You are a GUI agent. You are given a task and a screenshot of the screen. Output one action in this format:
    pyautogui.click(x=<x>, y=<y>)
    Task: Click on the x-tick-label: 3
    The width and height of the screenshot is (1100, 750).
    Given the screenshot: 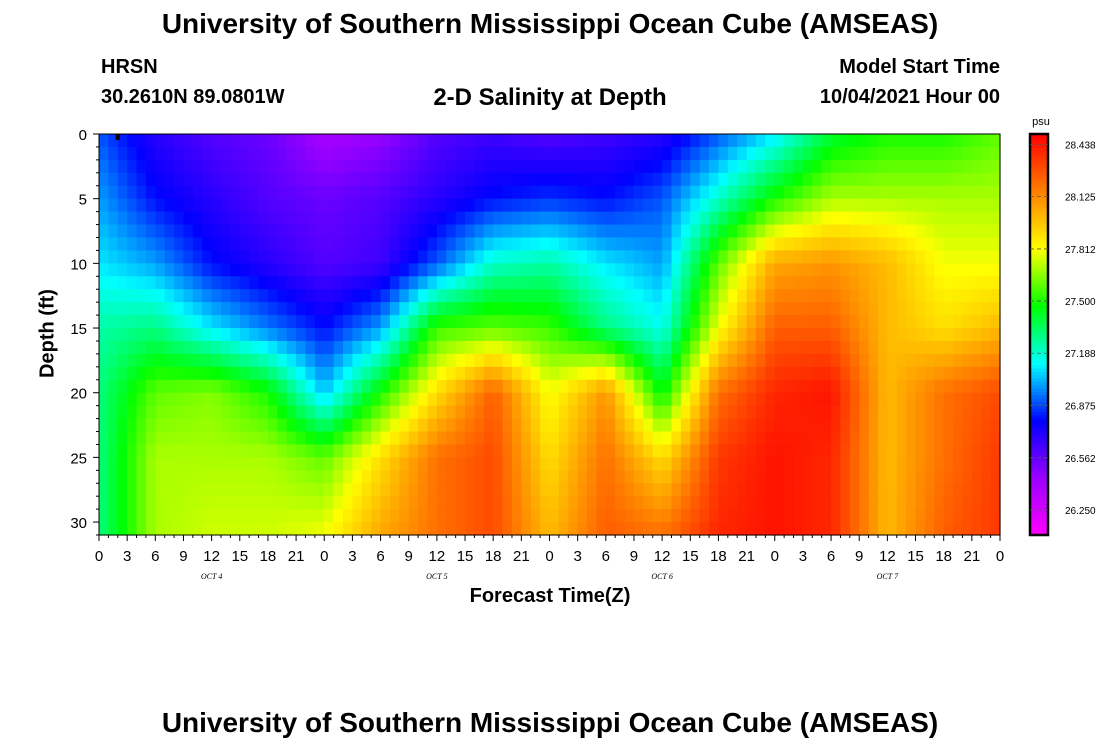 What is the action you would take?
    pyautogui.click(x=352, y=556)
    